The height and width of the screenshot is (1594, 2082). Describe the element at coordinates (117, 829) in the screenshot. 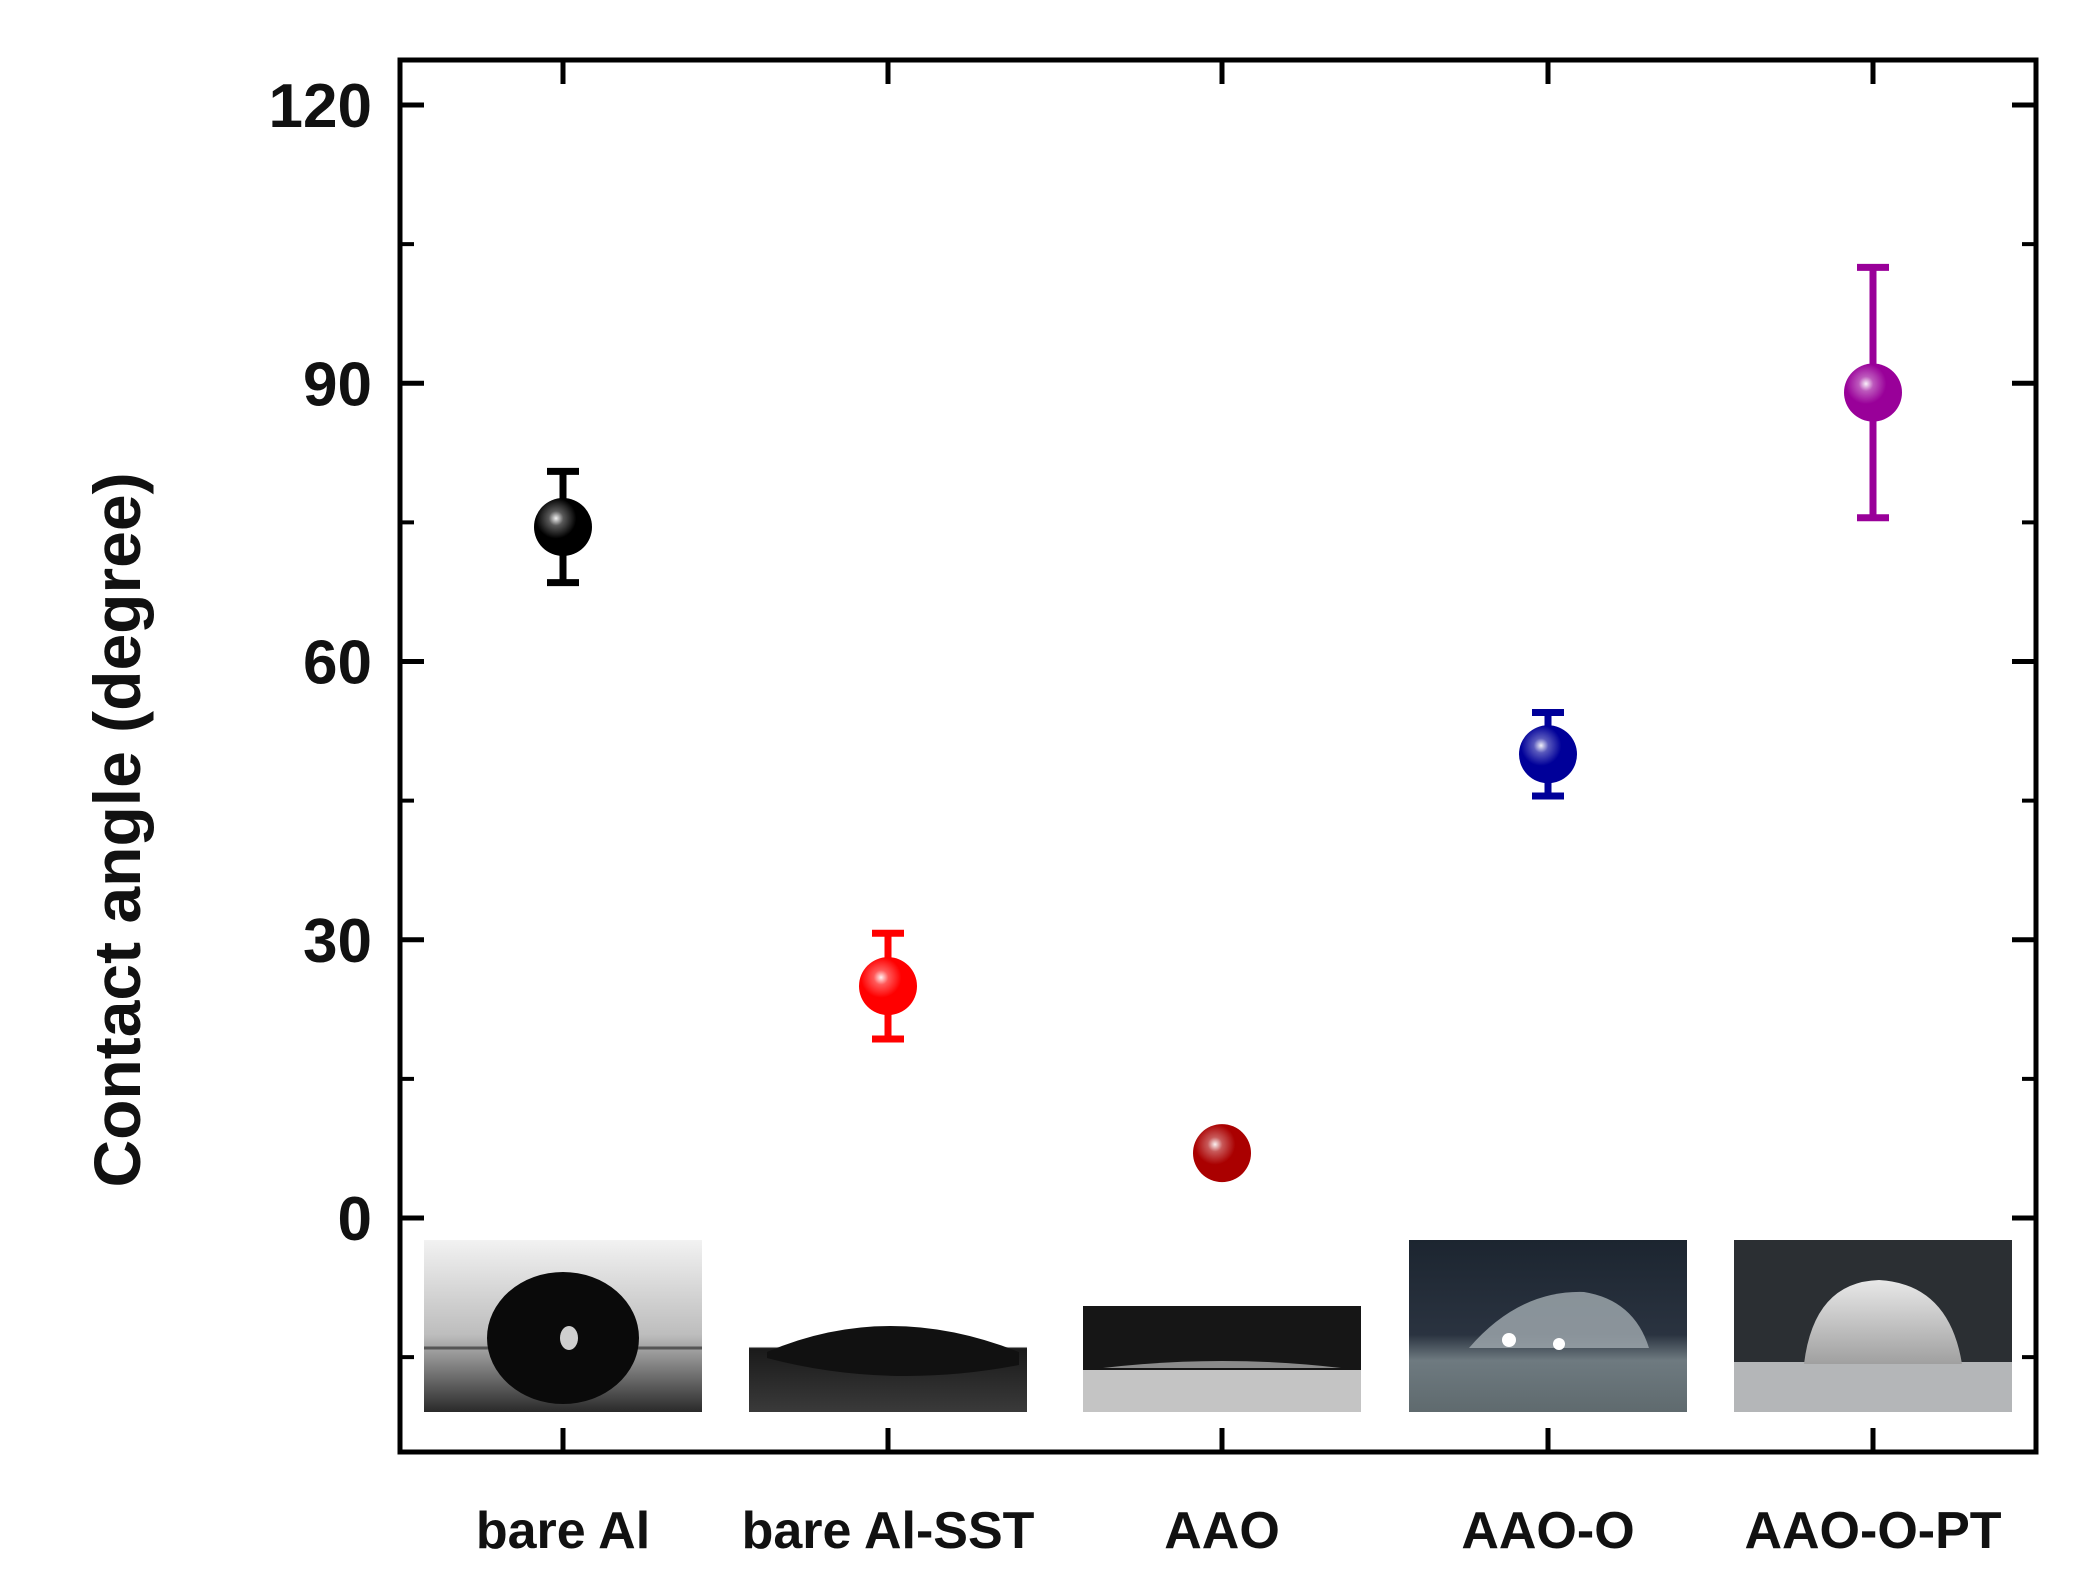

I see `y-axis-label: Contact angle (degree)` at that location.